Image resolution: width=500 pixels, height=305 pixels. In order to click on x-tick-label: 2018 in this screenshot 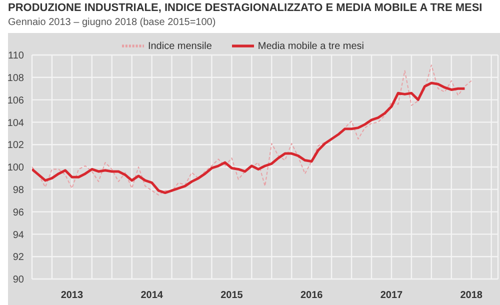, I will do `click(471, 296)`.